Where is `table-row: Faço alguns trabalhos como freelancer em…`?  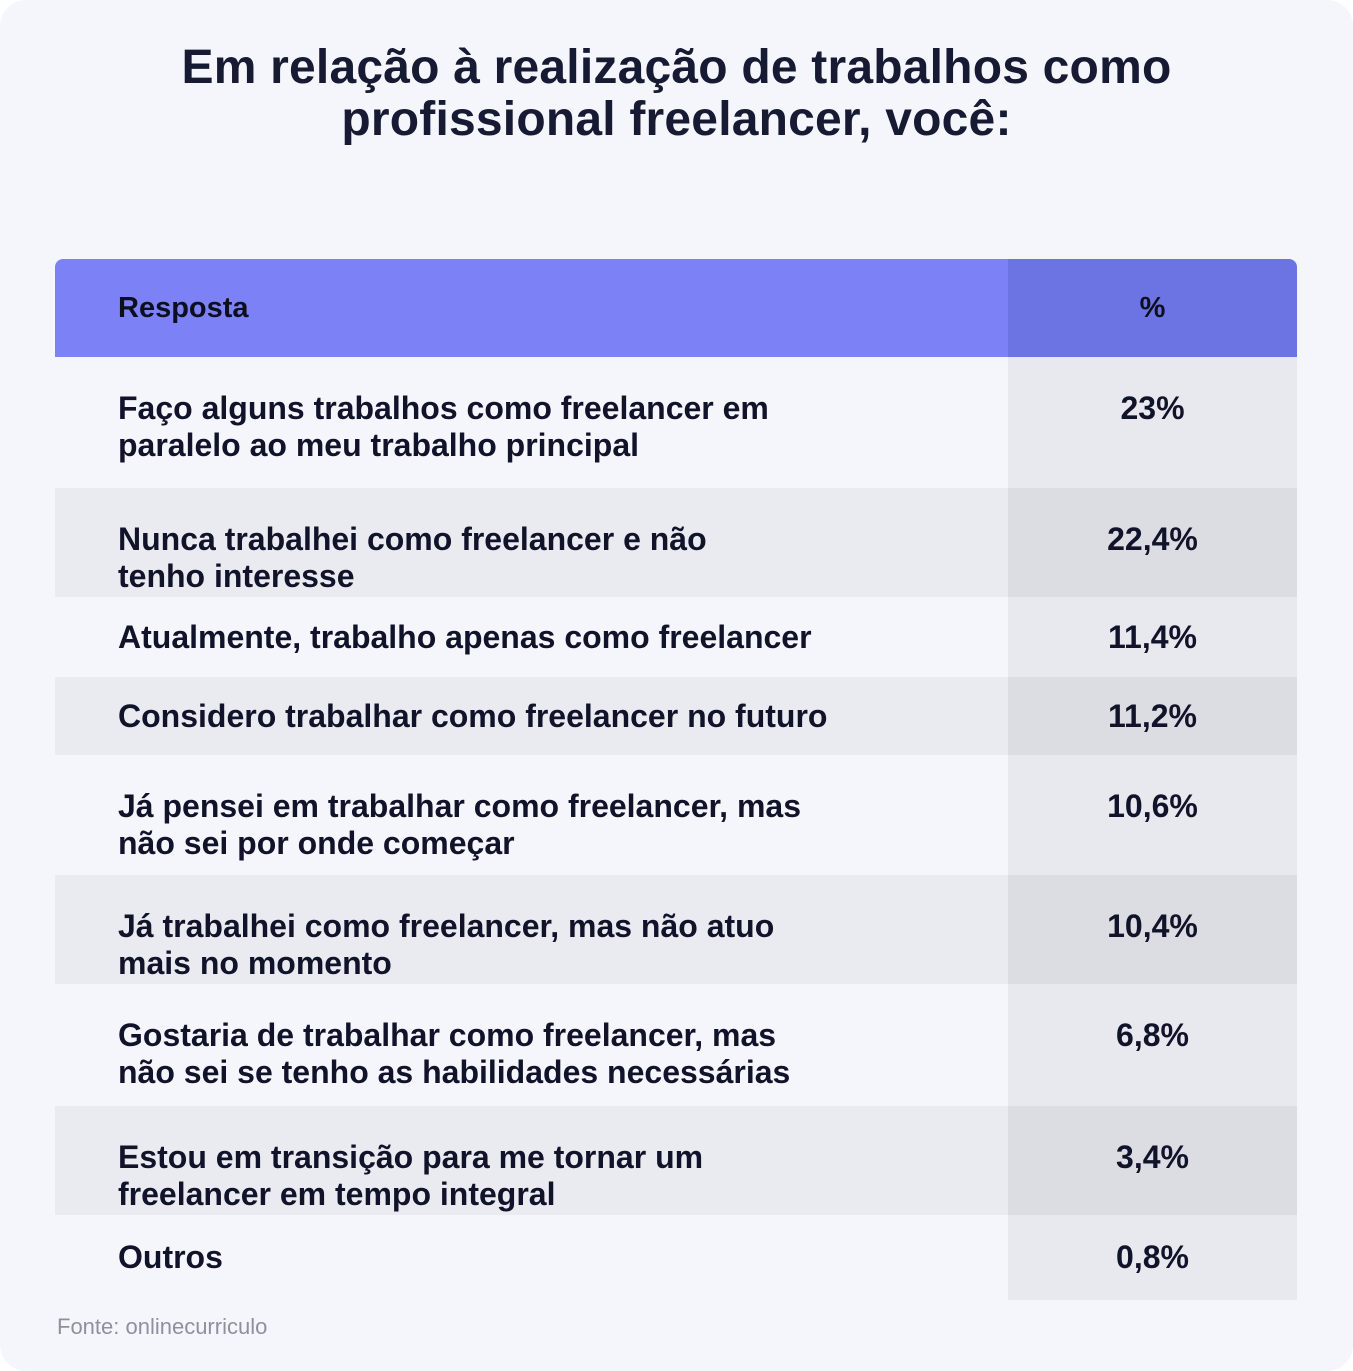
table-row: Faço alguns trabalhos como freelancer em… is located at coordinates (676, 422).